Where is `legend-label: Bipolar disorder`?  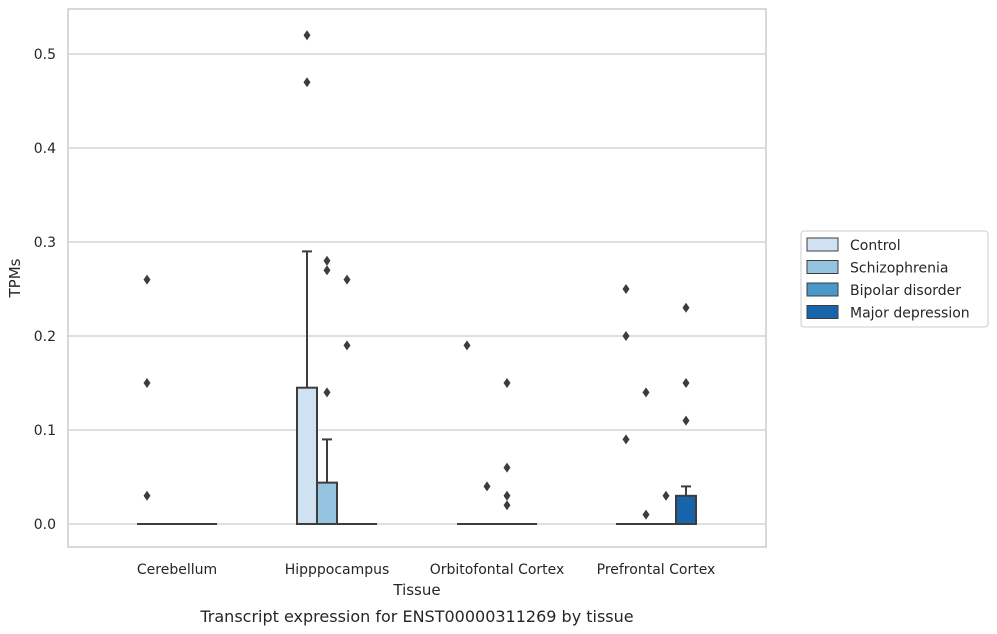 legend-label: Bipolar disorder is located at coordinates (905, 291).